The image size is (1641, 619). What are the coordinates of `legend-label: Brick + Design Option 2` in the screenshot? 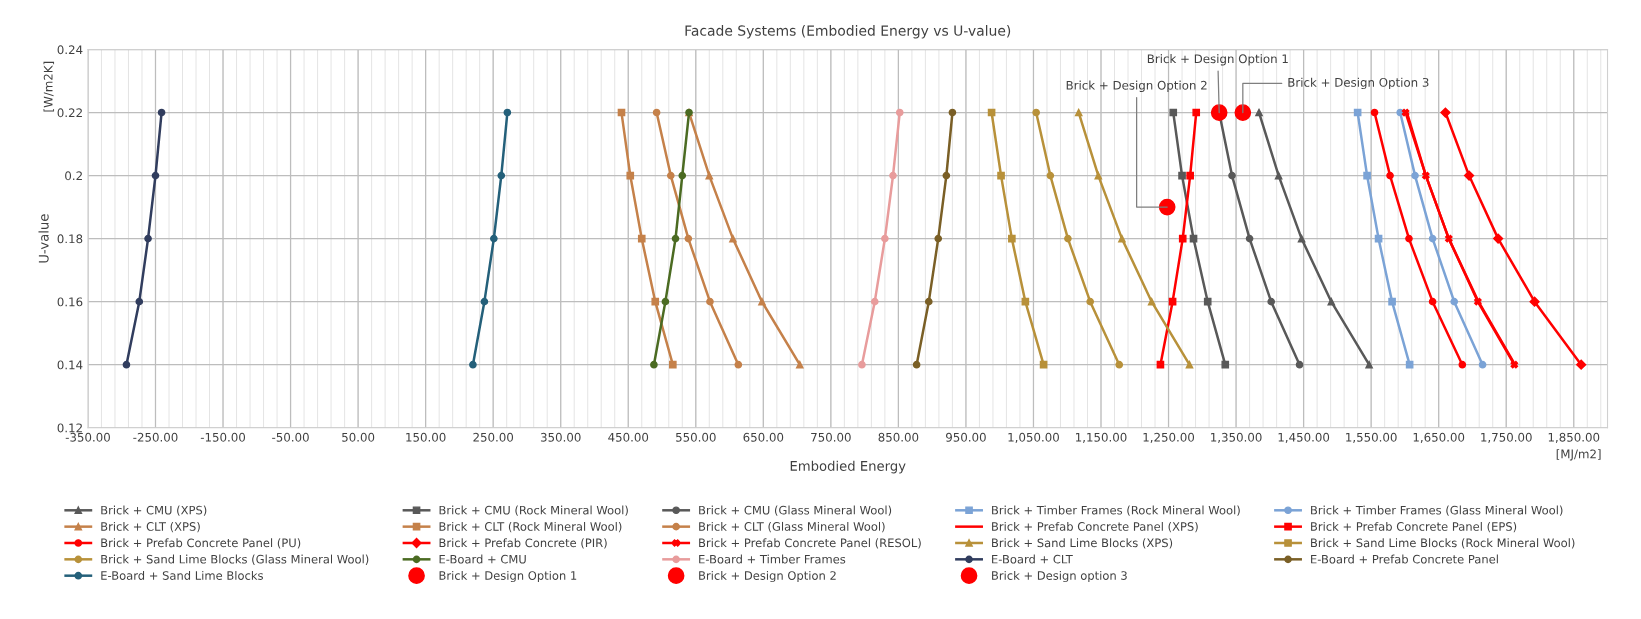 It's located at (767, 576).